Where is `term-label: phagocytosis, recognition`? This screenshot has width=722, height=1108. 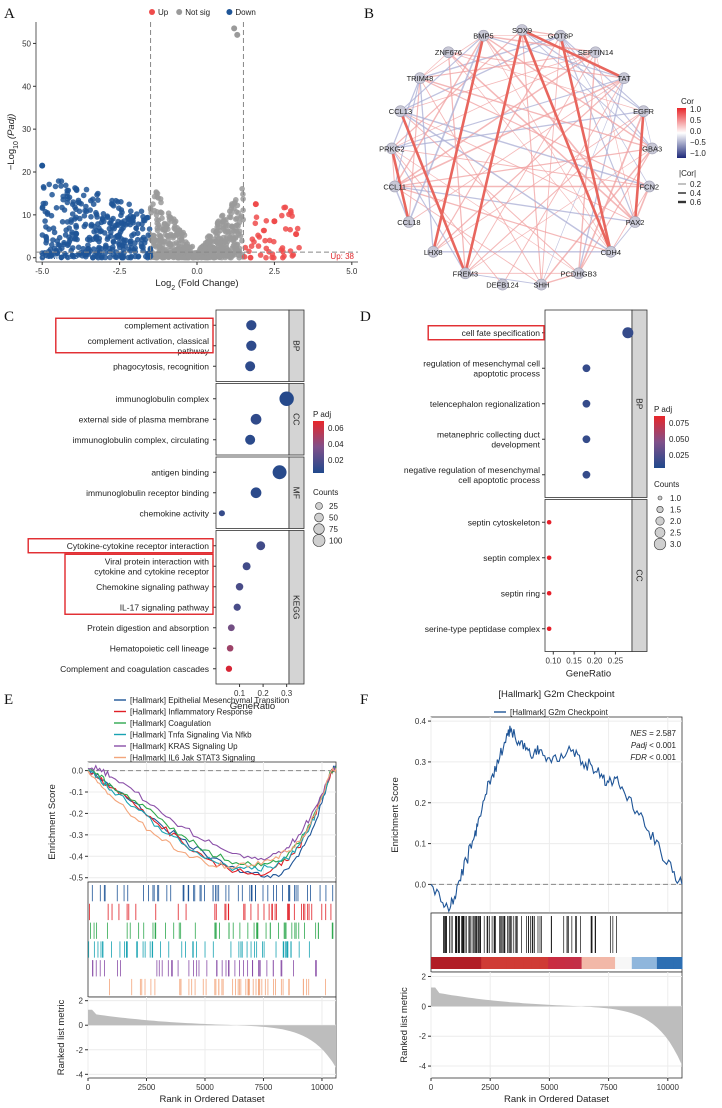
term-label: phagocytosis, recognition is located at coordinates (161, 366).